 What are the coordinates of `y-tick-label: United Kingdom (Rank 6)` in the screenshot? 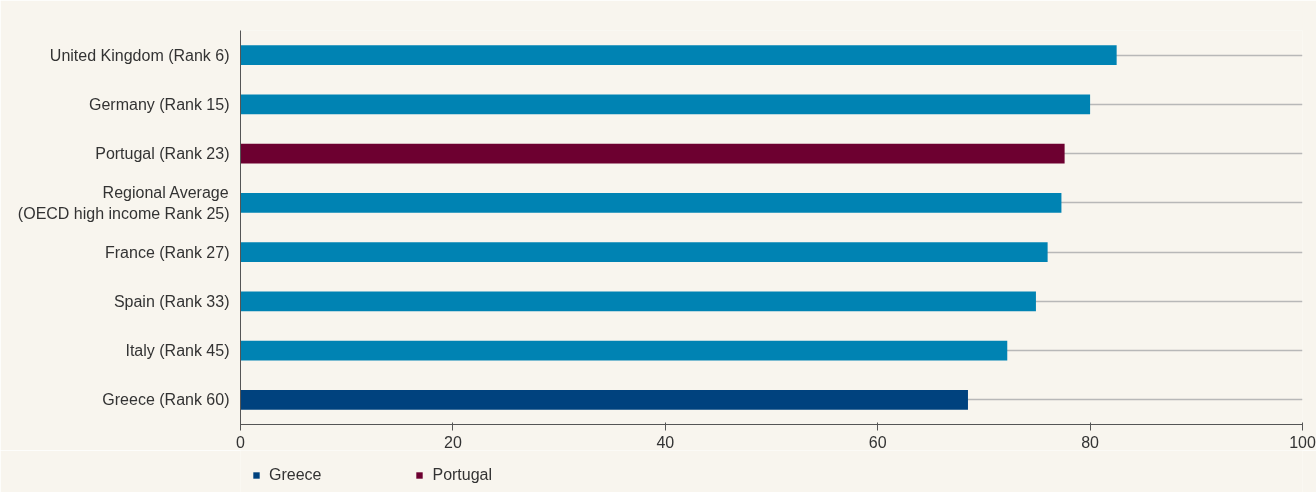 It's located at (139, 55).